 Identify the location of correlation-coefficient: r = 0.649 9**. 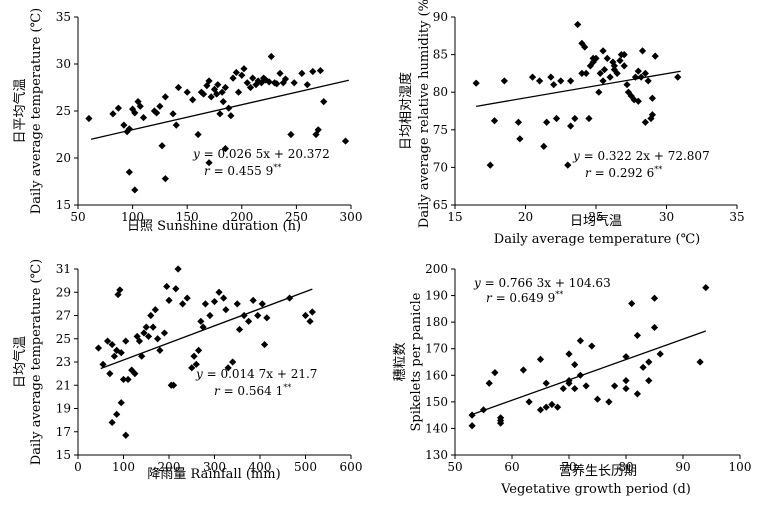
(524, 297).